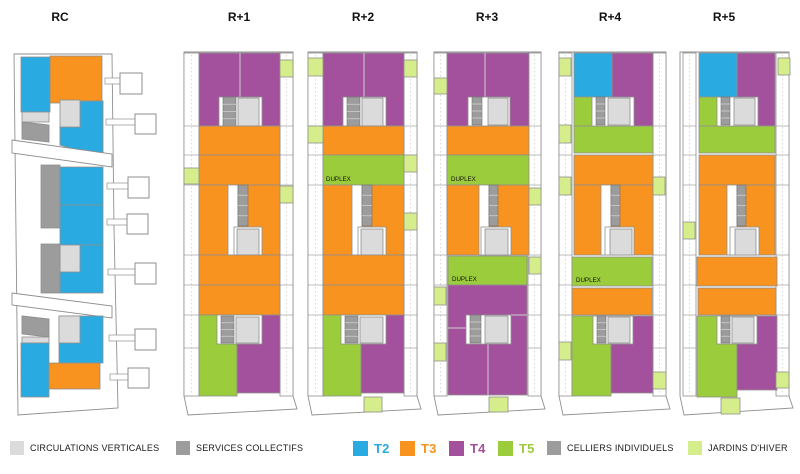 The width and height of the screenshot is (800, 474). I want to click on legend-swatch-circulations-verticales, so click(17, 448).